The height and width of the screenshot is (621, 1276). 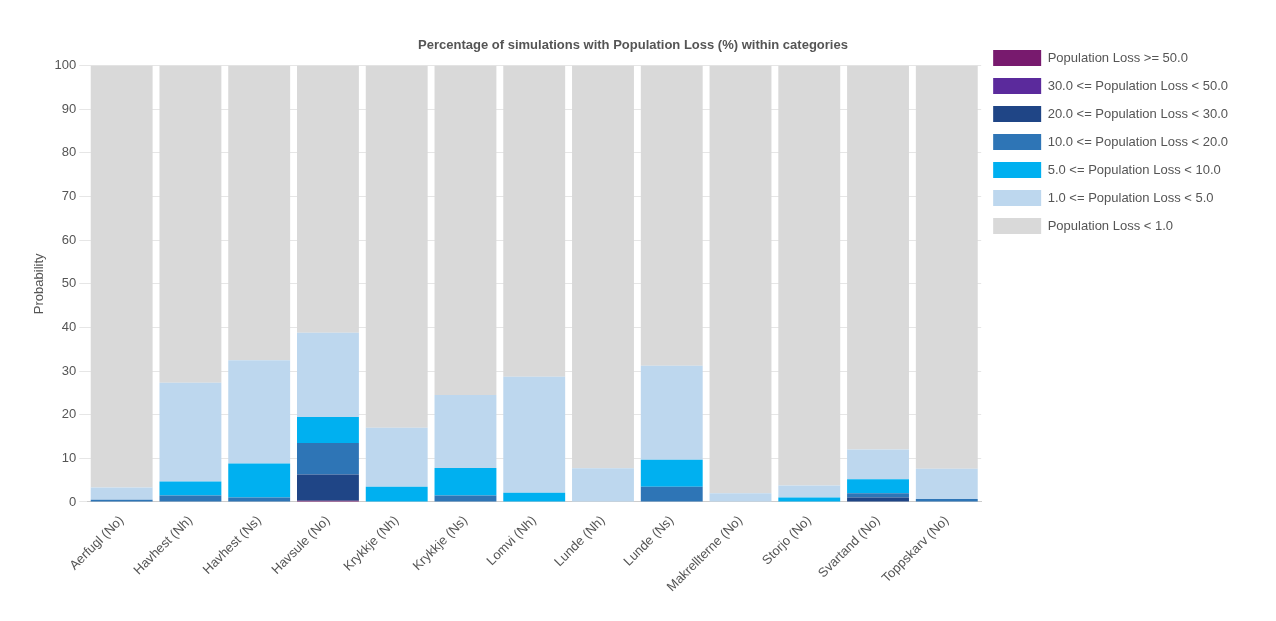 I want to click on y-tick-label: 100, so click(x=65, y=65).